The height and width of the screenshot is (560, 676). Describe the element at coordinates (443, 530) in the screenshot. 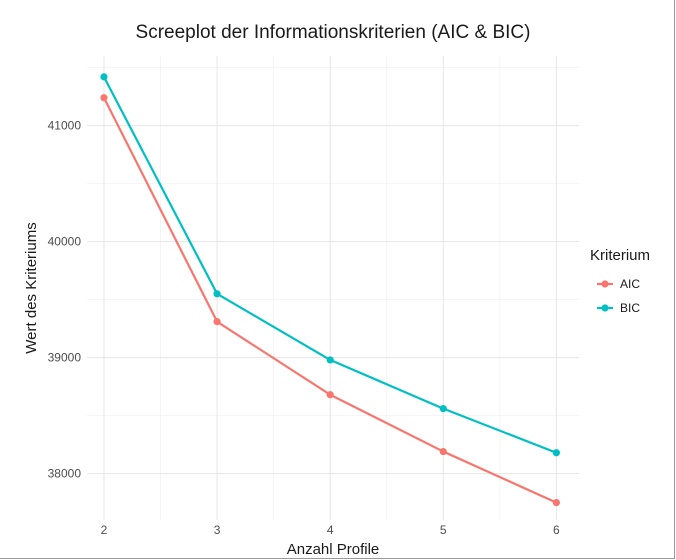

I see `x-tick-label: 5` at that location.